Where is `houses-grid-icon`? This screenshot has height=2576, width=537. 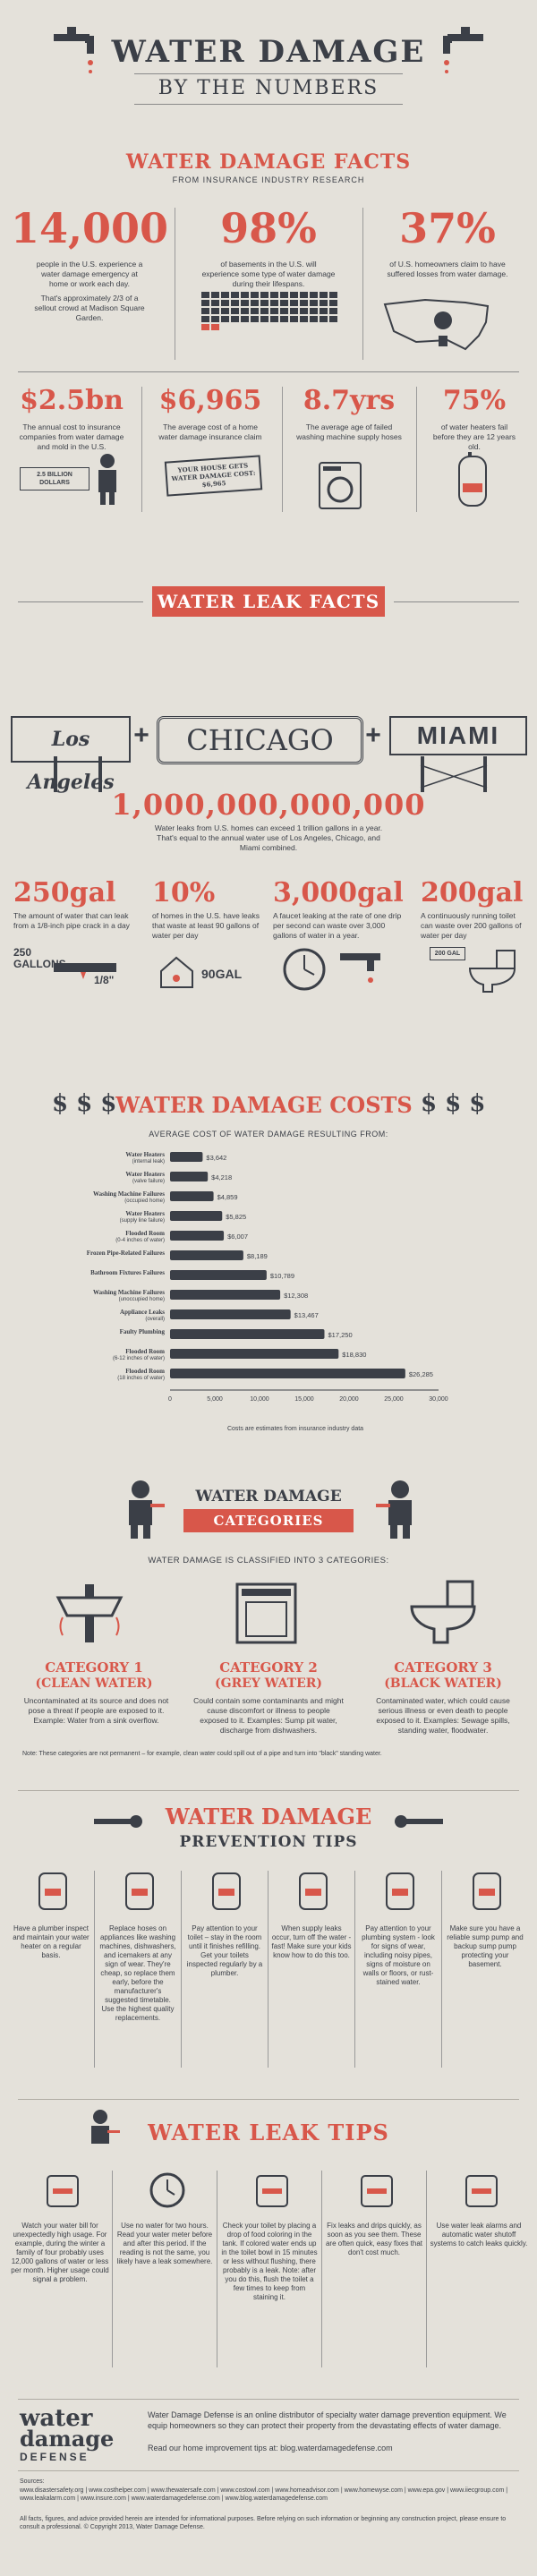
houses-grid-icon is located at coordinates (269, 311).